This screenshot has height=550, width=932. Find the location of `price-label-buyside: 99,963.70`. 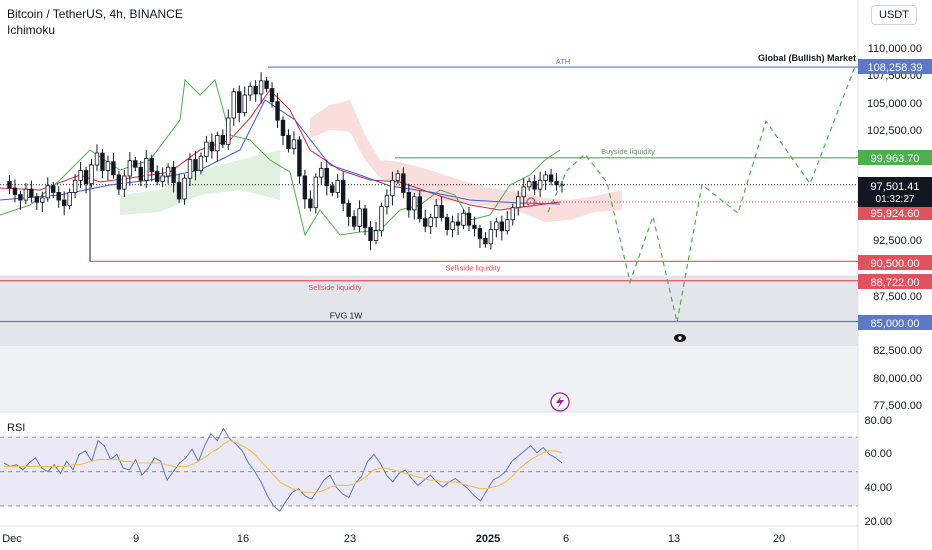

price-label-buyside: 99,963.70 is located at coordinates (895, 157).